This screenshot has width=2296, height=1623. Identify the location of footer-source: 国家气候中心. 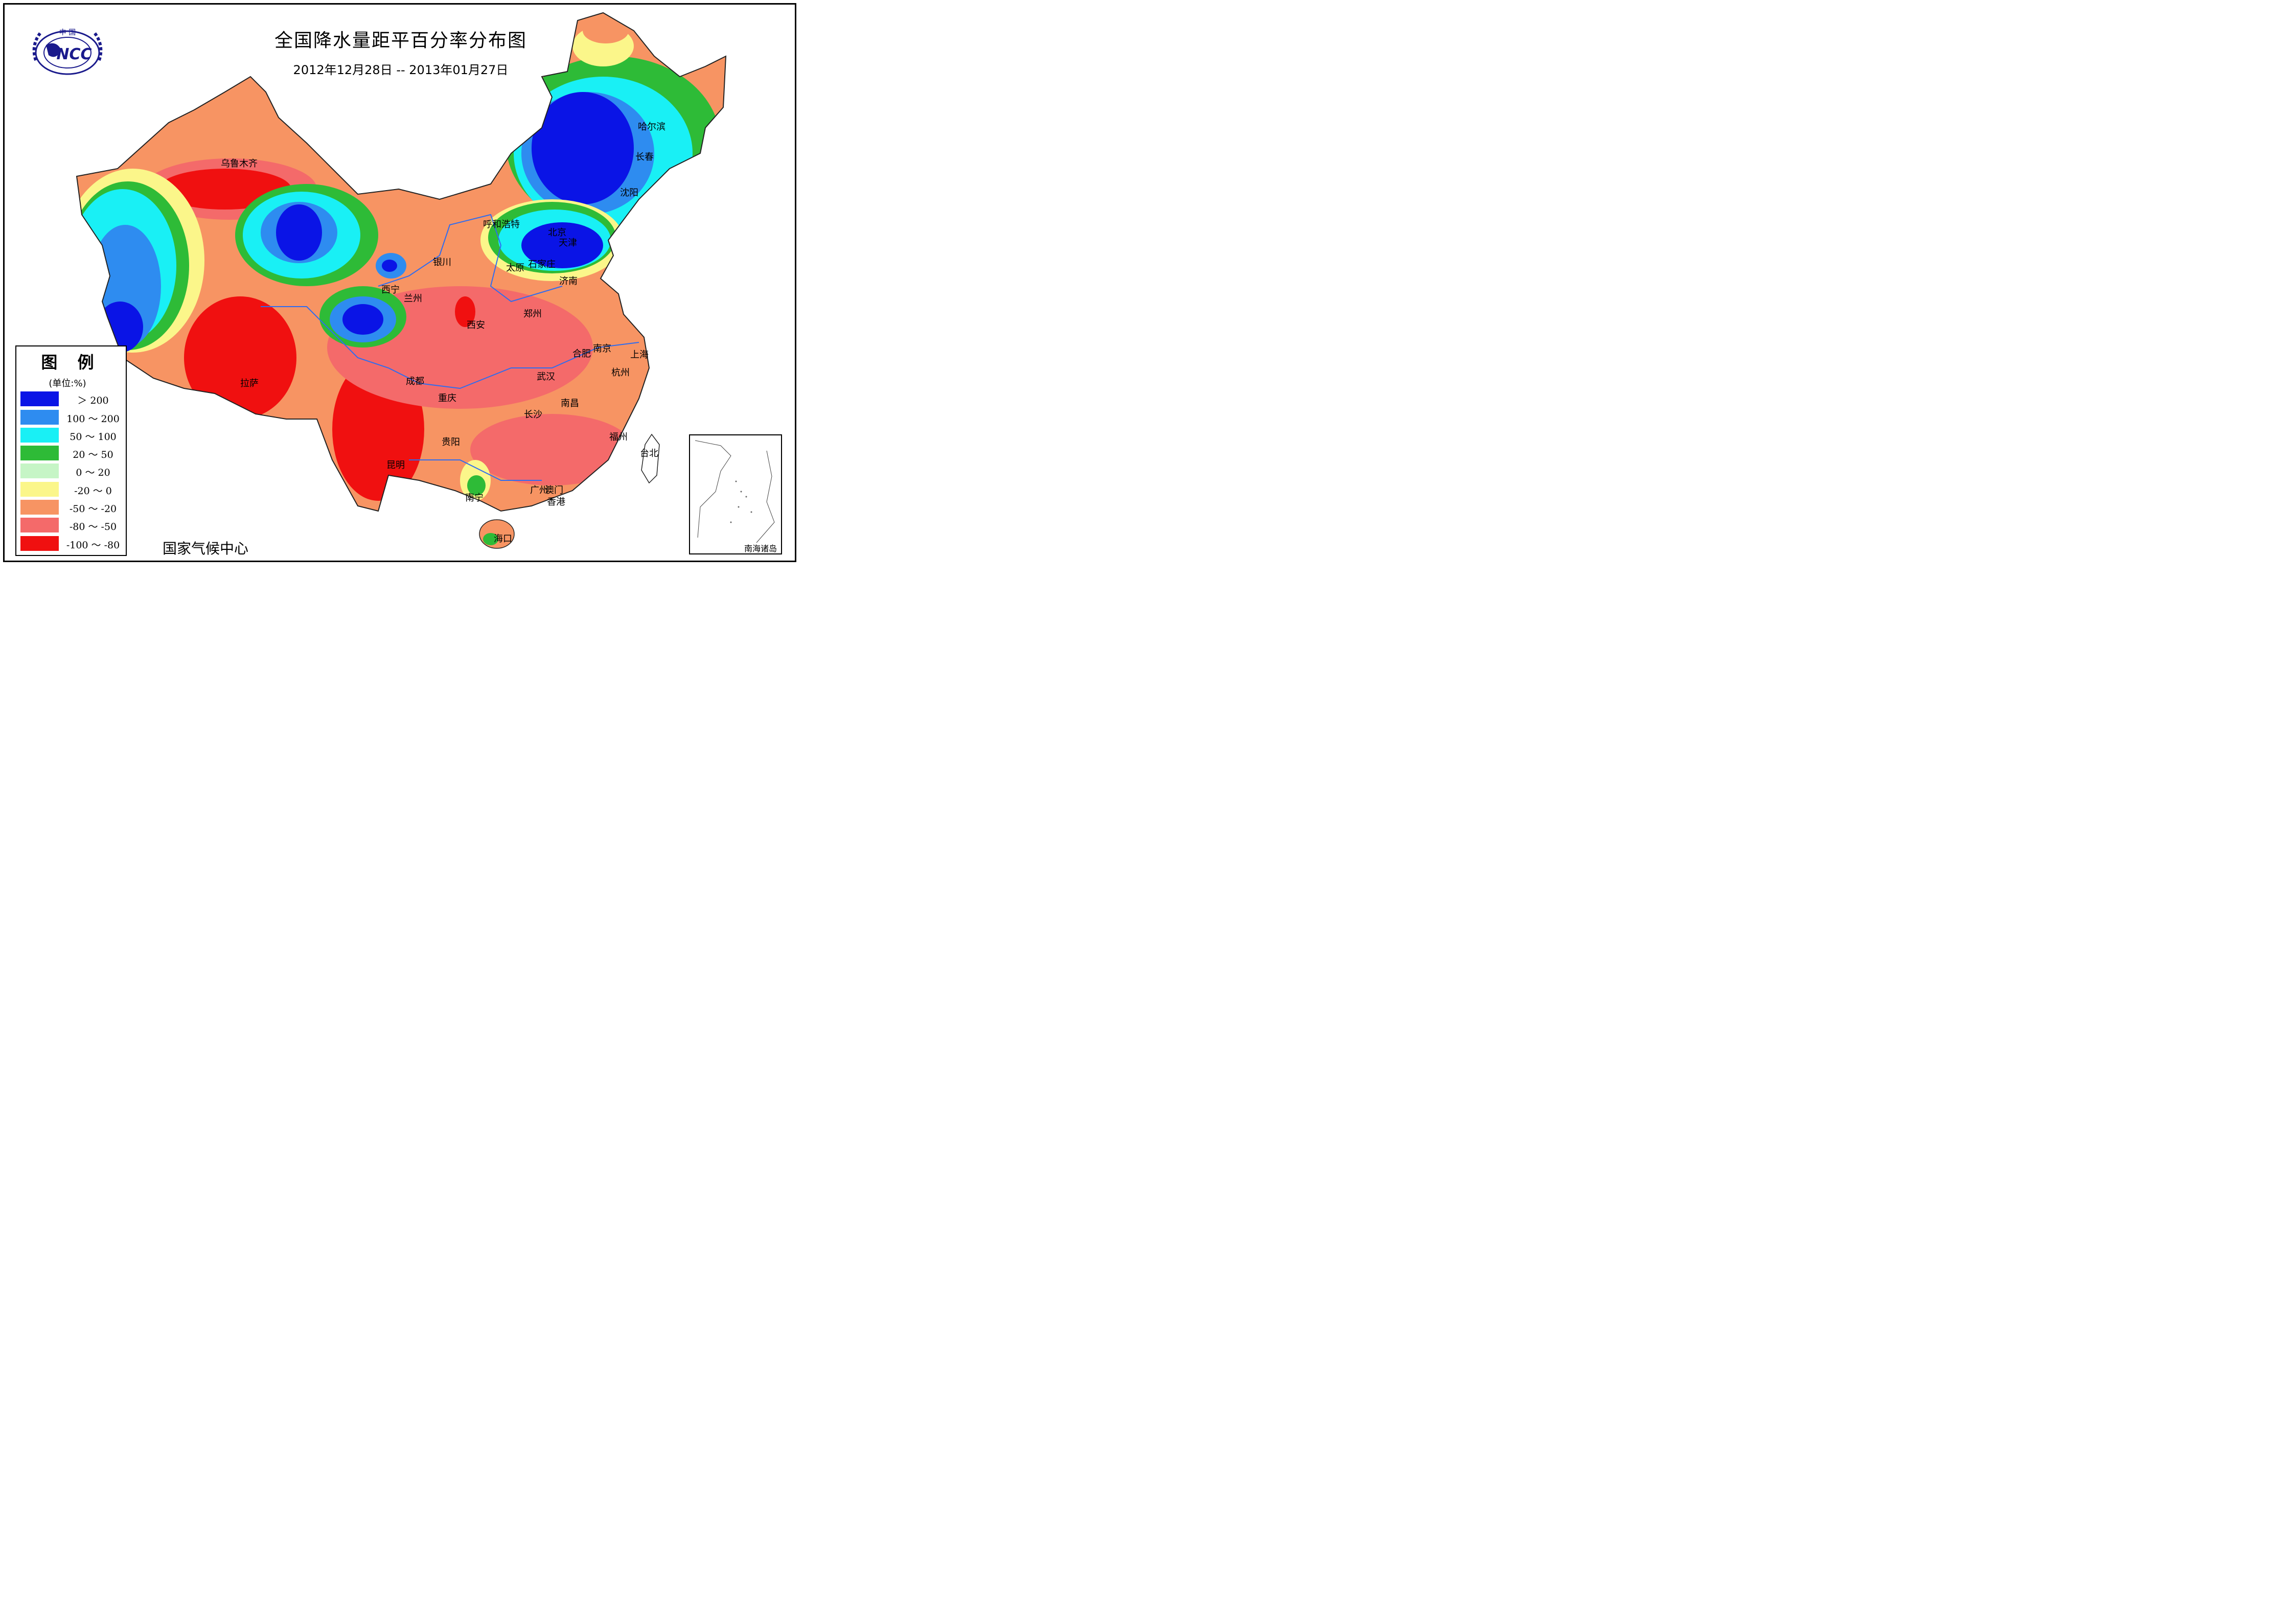
(206, 548).